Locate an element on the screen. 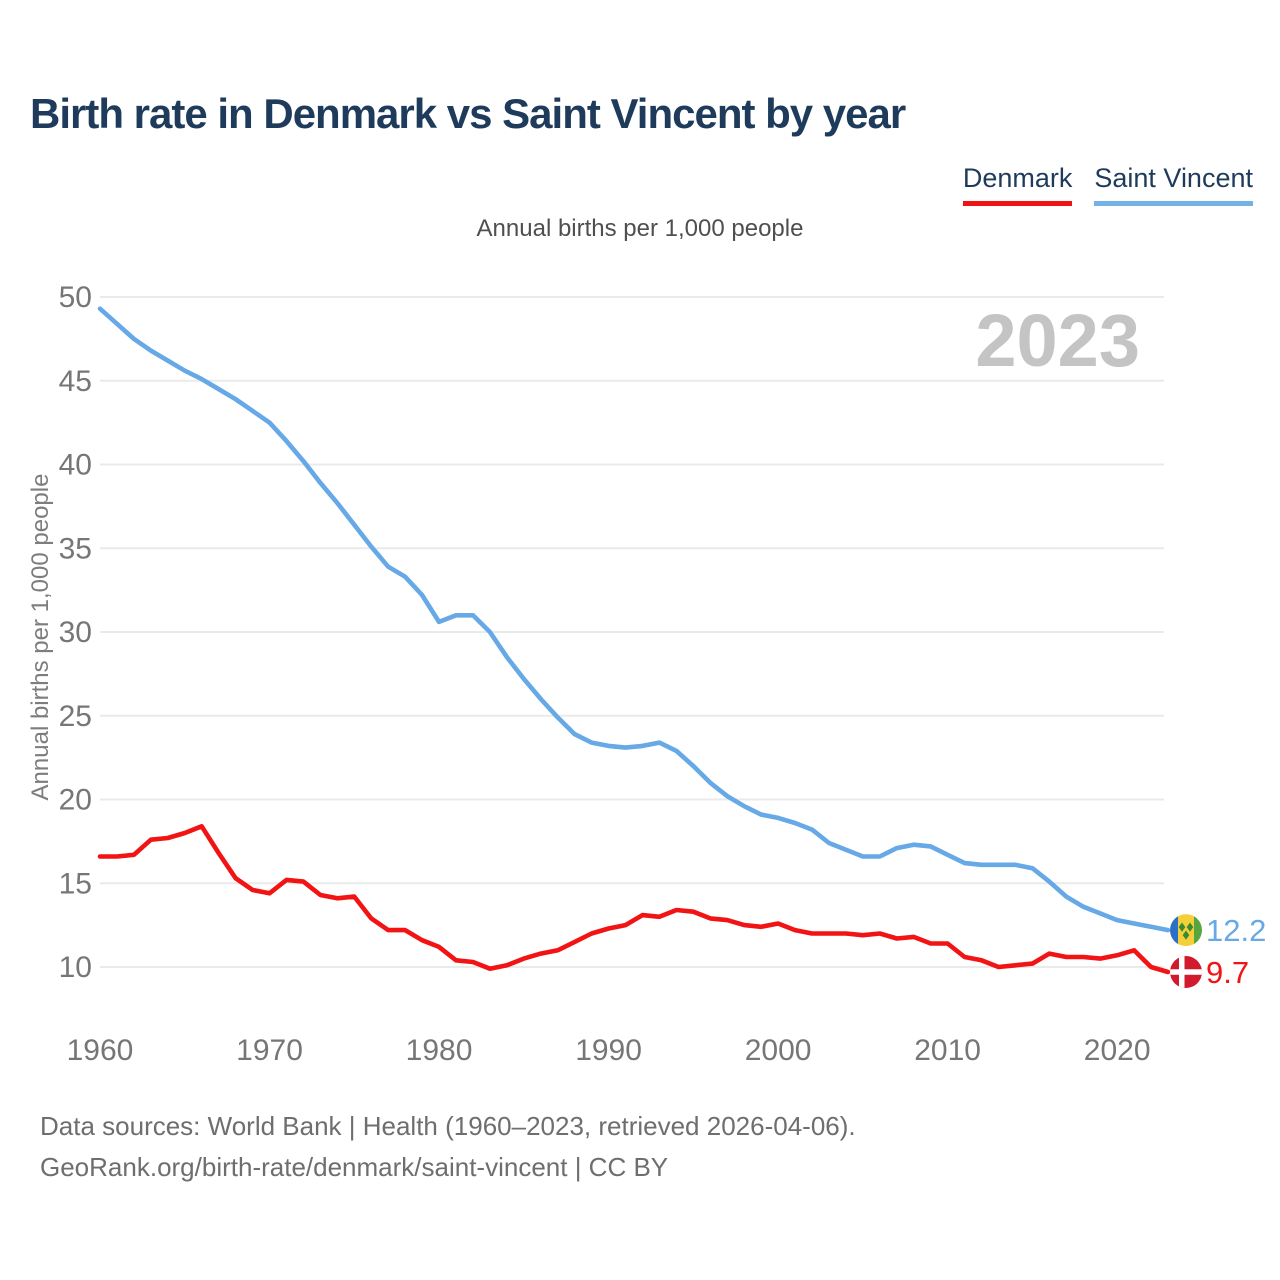 Image resolution: width=1280 pixels, height=1280 pixels. x-tick-label: 2000 is located at coordinates (778, 1050).